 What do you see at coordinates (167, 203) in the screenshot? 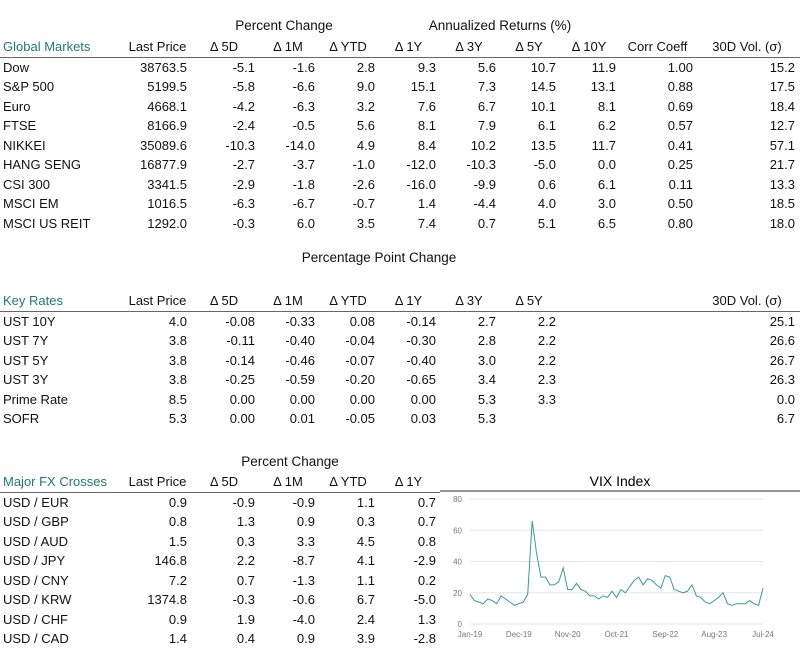
I see `cell-value: 1016.5` at bounding box center [167, 203].